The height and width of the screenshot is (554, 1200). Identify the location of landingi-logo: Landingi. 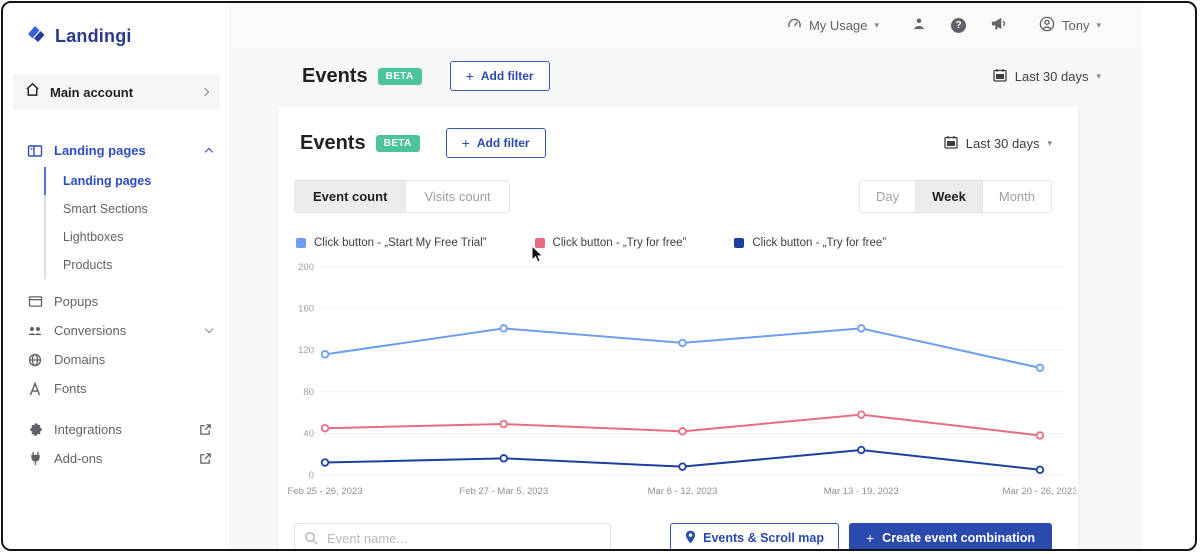
(116, 26).